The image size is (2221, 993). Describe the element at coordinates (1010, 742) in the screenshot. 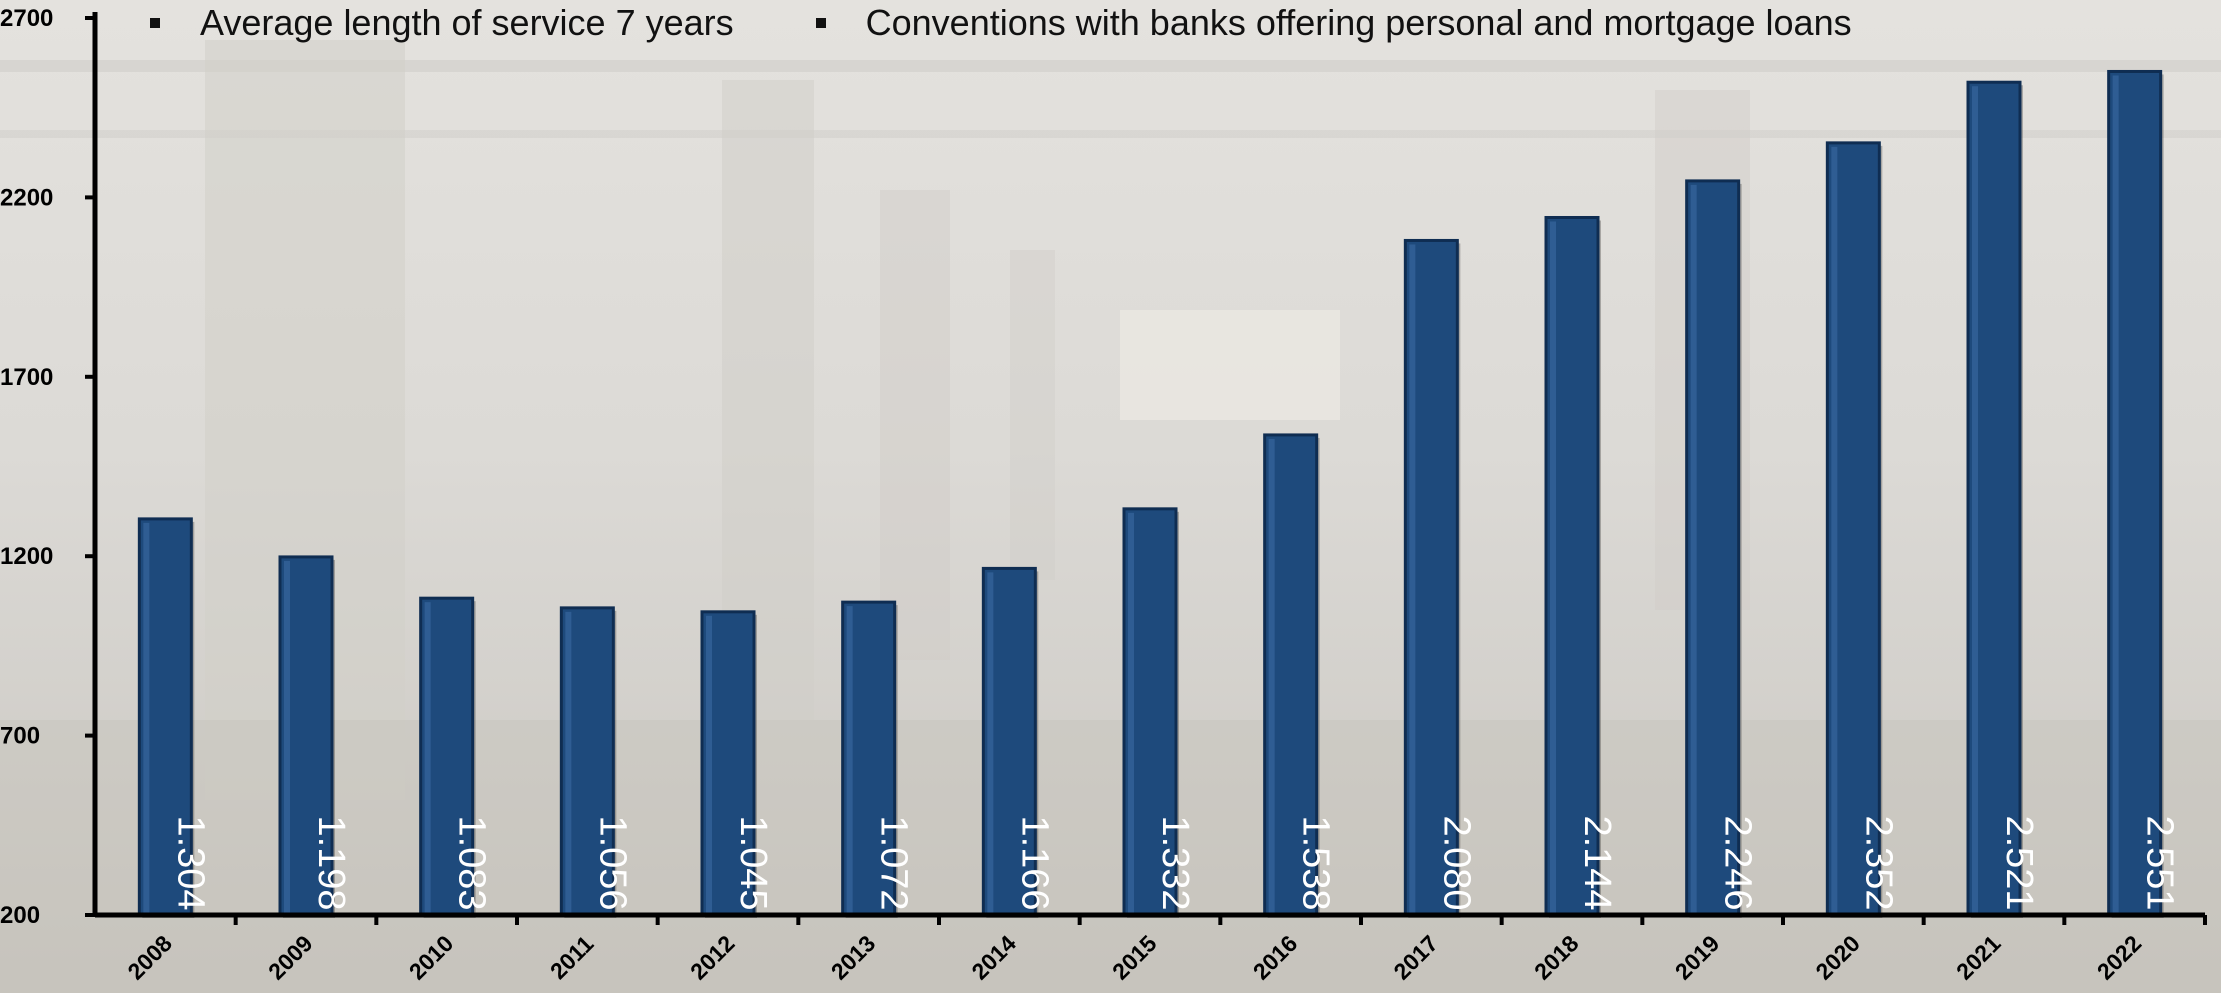

I see `bar-2014` at that location.